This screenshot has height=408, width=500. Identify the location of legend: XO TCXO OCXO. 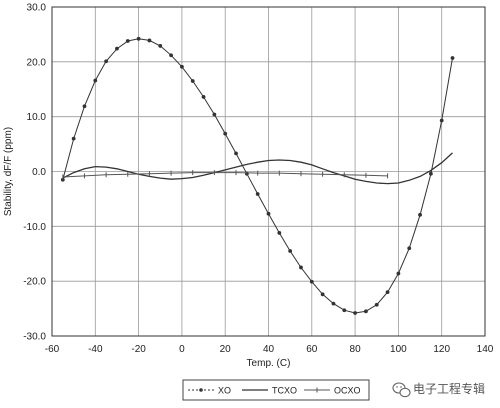
(276, 390).